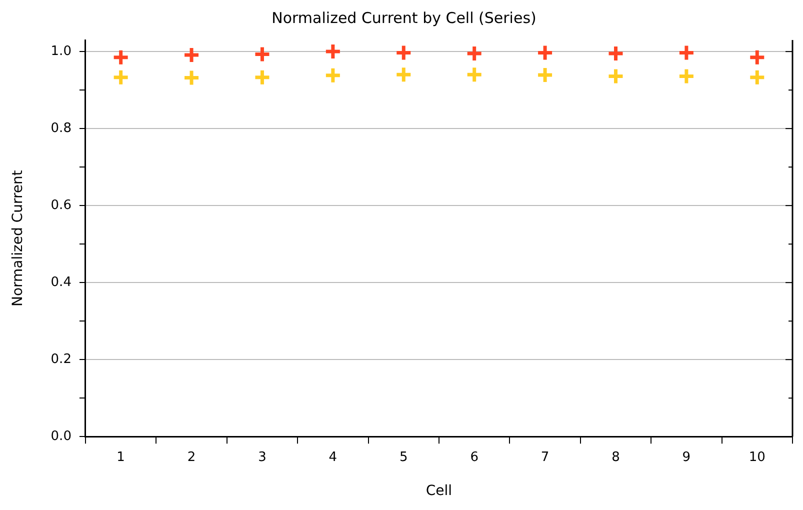 This screenshot has height=510, width=803. Describe the element at coordinates (404, 17) in the screenshot. I see `chart-title: Normalized Current by Cell (Series)` at that location.